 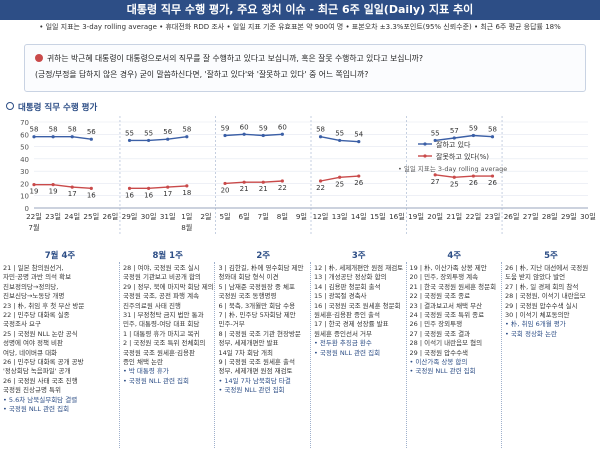 I want to click on week-note-item: • 14일 7차 남북회담 타결, so click(x=254, y=380).